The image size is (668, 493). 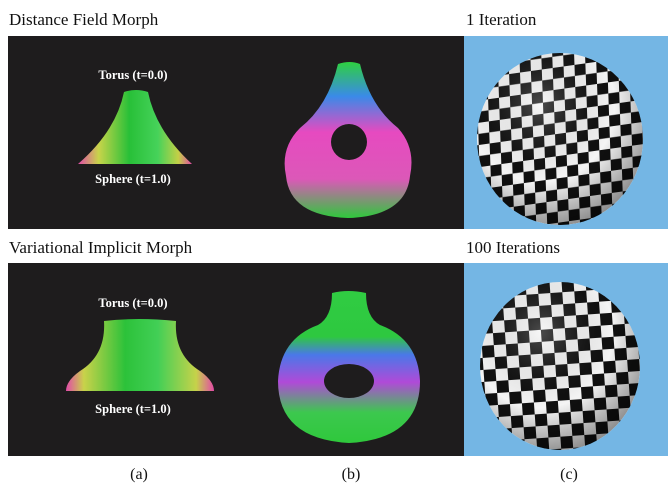 I want to click on row1-torus-shape, so click(x=348, y=140).